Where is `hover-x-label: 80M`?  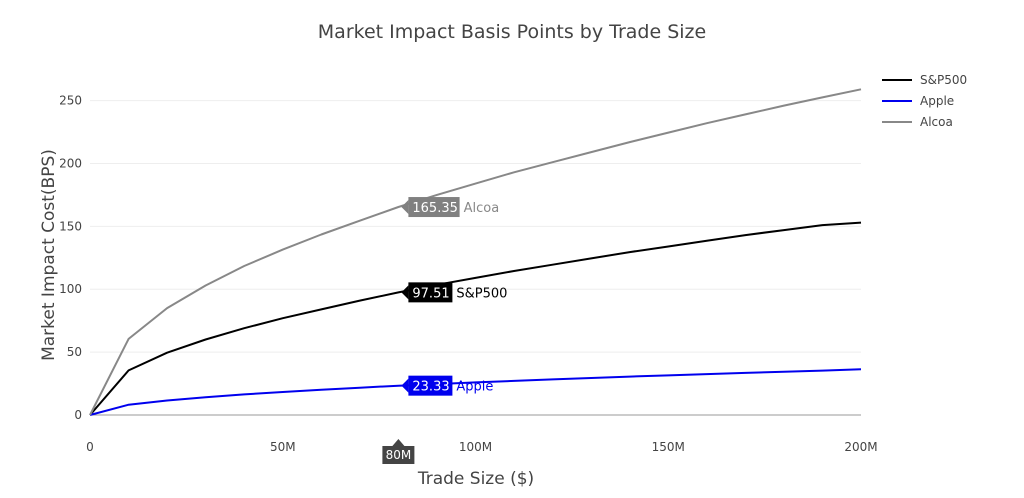
hover-x-label: 80M is located at coordinates (399, 455).